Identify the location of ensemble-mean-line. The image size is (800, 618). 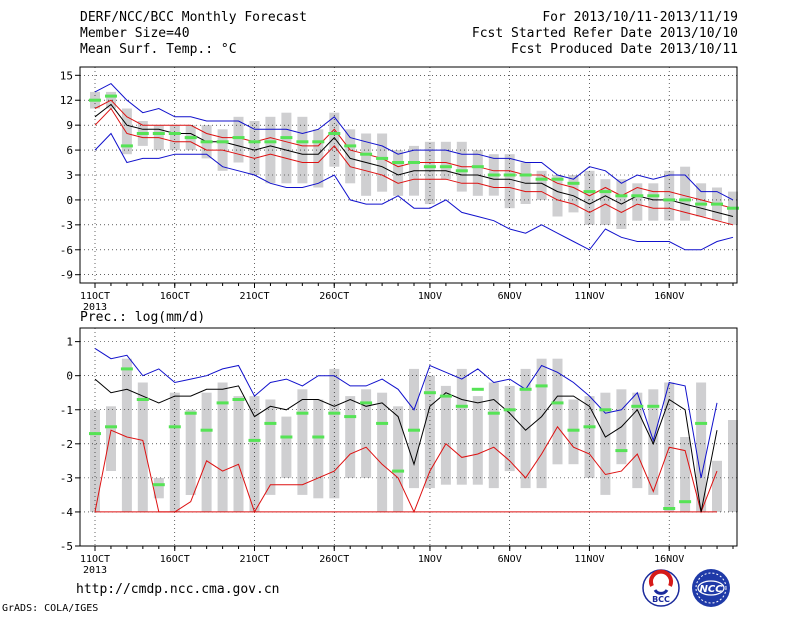
(414, 160).